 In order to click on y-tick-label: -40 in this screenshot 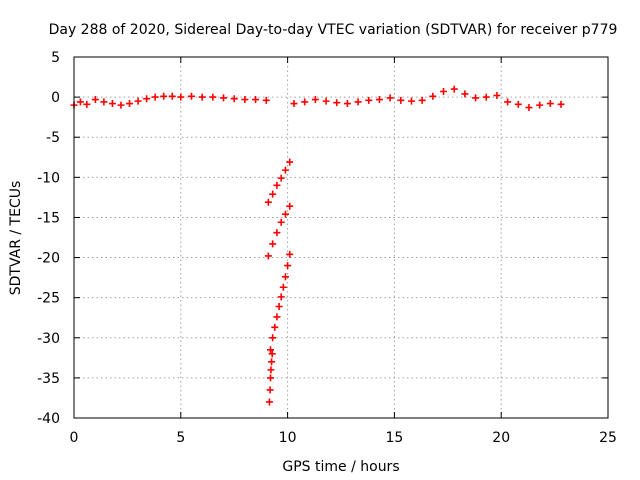, I will do `click(48, 419)`.